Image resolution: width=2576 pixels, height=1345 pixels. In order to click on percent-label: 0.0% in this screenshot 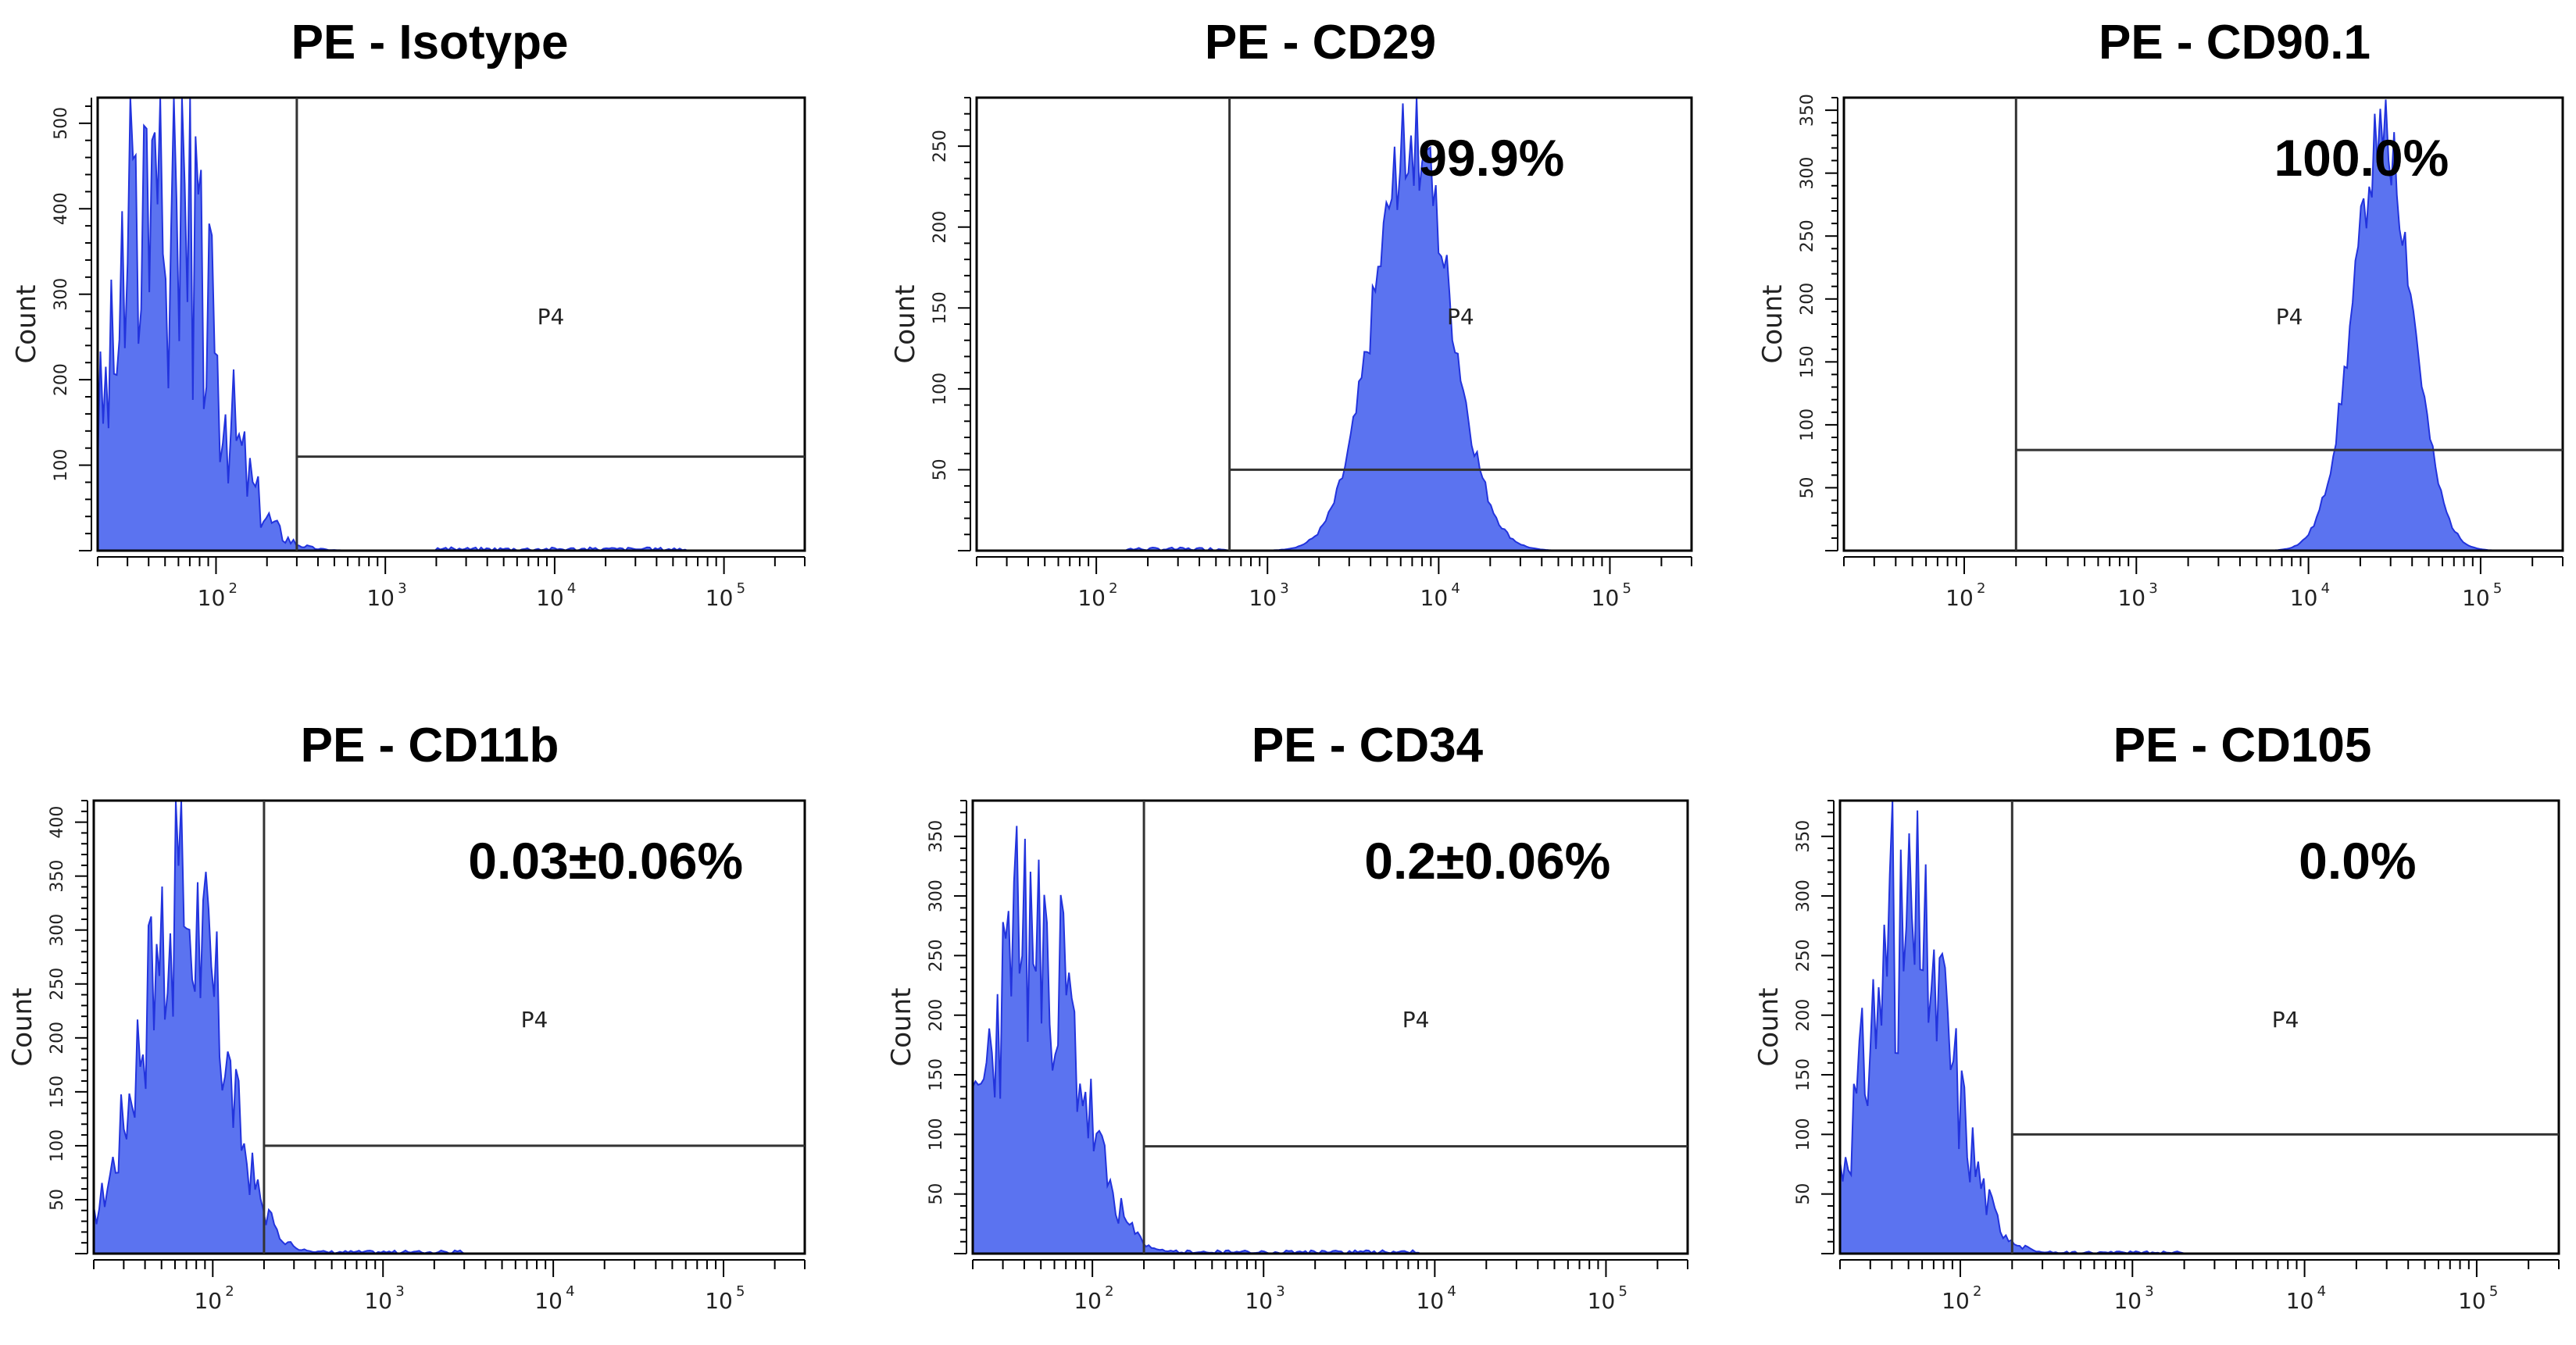, I will do `click(2357, 861)`.